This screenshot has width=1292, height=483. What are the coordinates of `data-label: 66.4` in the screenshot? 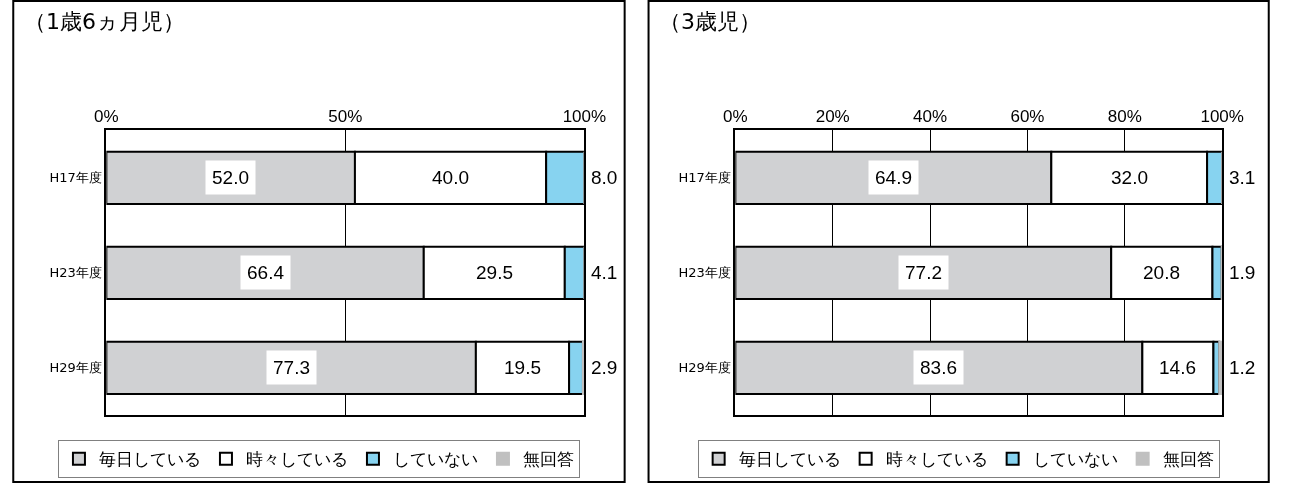 It's located at (266, 272).